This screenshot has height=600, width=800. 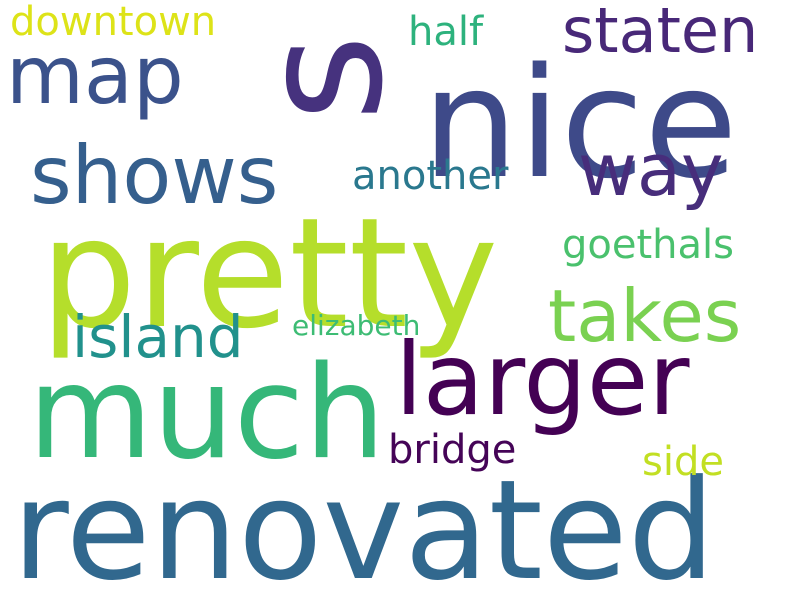 What do you see at coordinates (580, 123) in the screenshot?
I see `word-nice: nice` at bounding box center [580, 123].